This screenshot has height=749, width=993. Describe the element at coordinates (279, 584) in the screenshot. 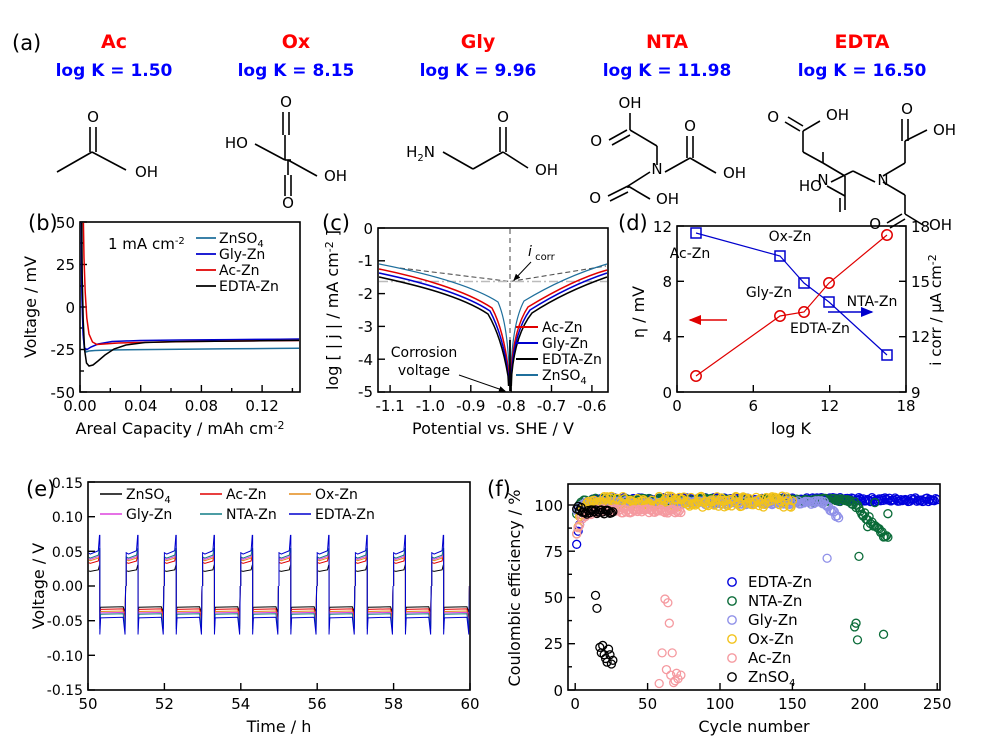

I see `panel-e-curves` at that location.